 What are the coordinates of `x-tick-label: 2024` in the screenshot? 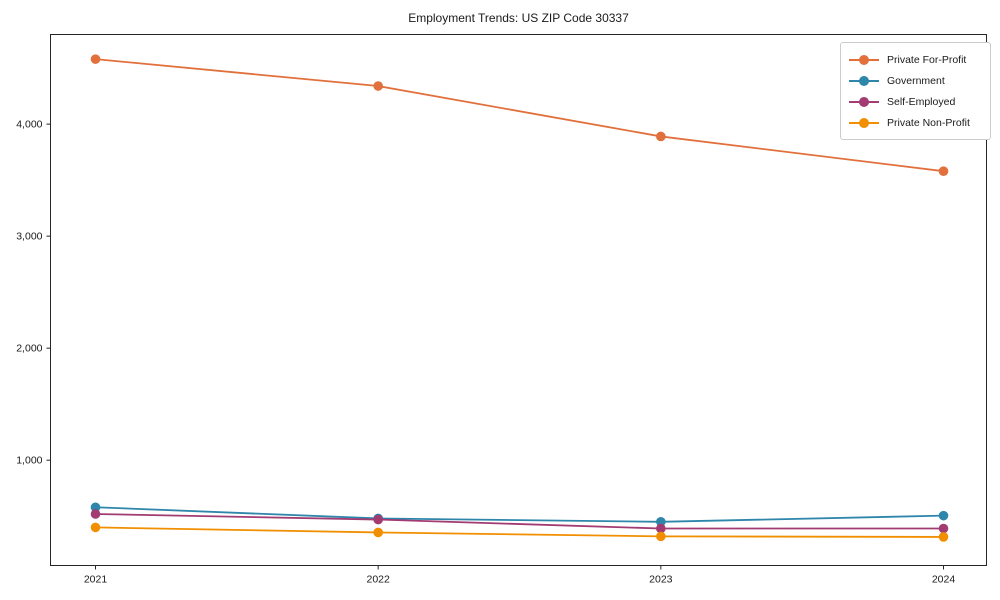 It's located at (944, 580).